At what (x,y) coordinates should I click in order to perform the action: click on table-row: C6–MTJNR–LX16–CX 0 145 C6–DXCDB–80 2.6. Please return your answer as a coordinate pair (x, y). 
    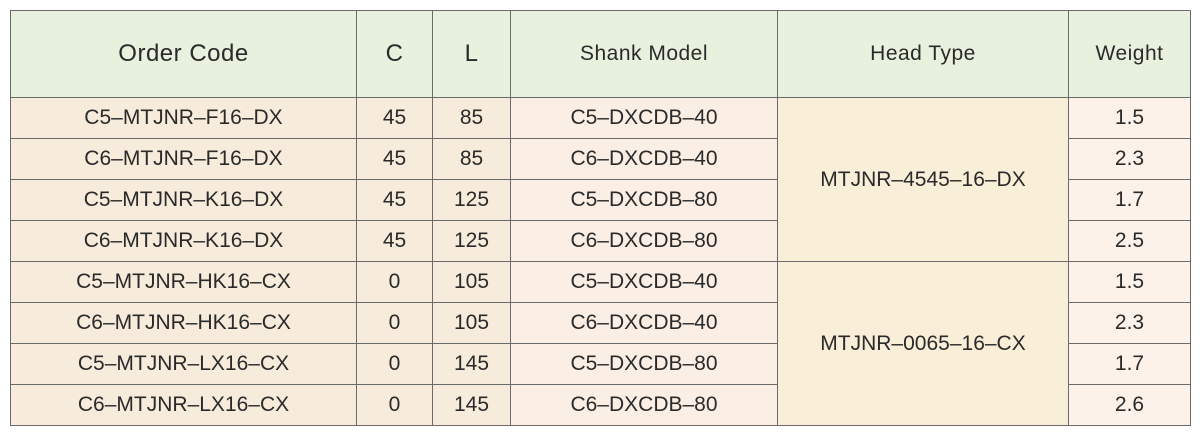
    Looking at the image, I should click on (600, 405).